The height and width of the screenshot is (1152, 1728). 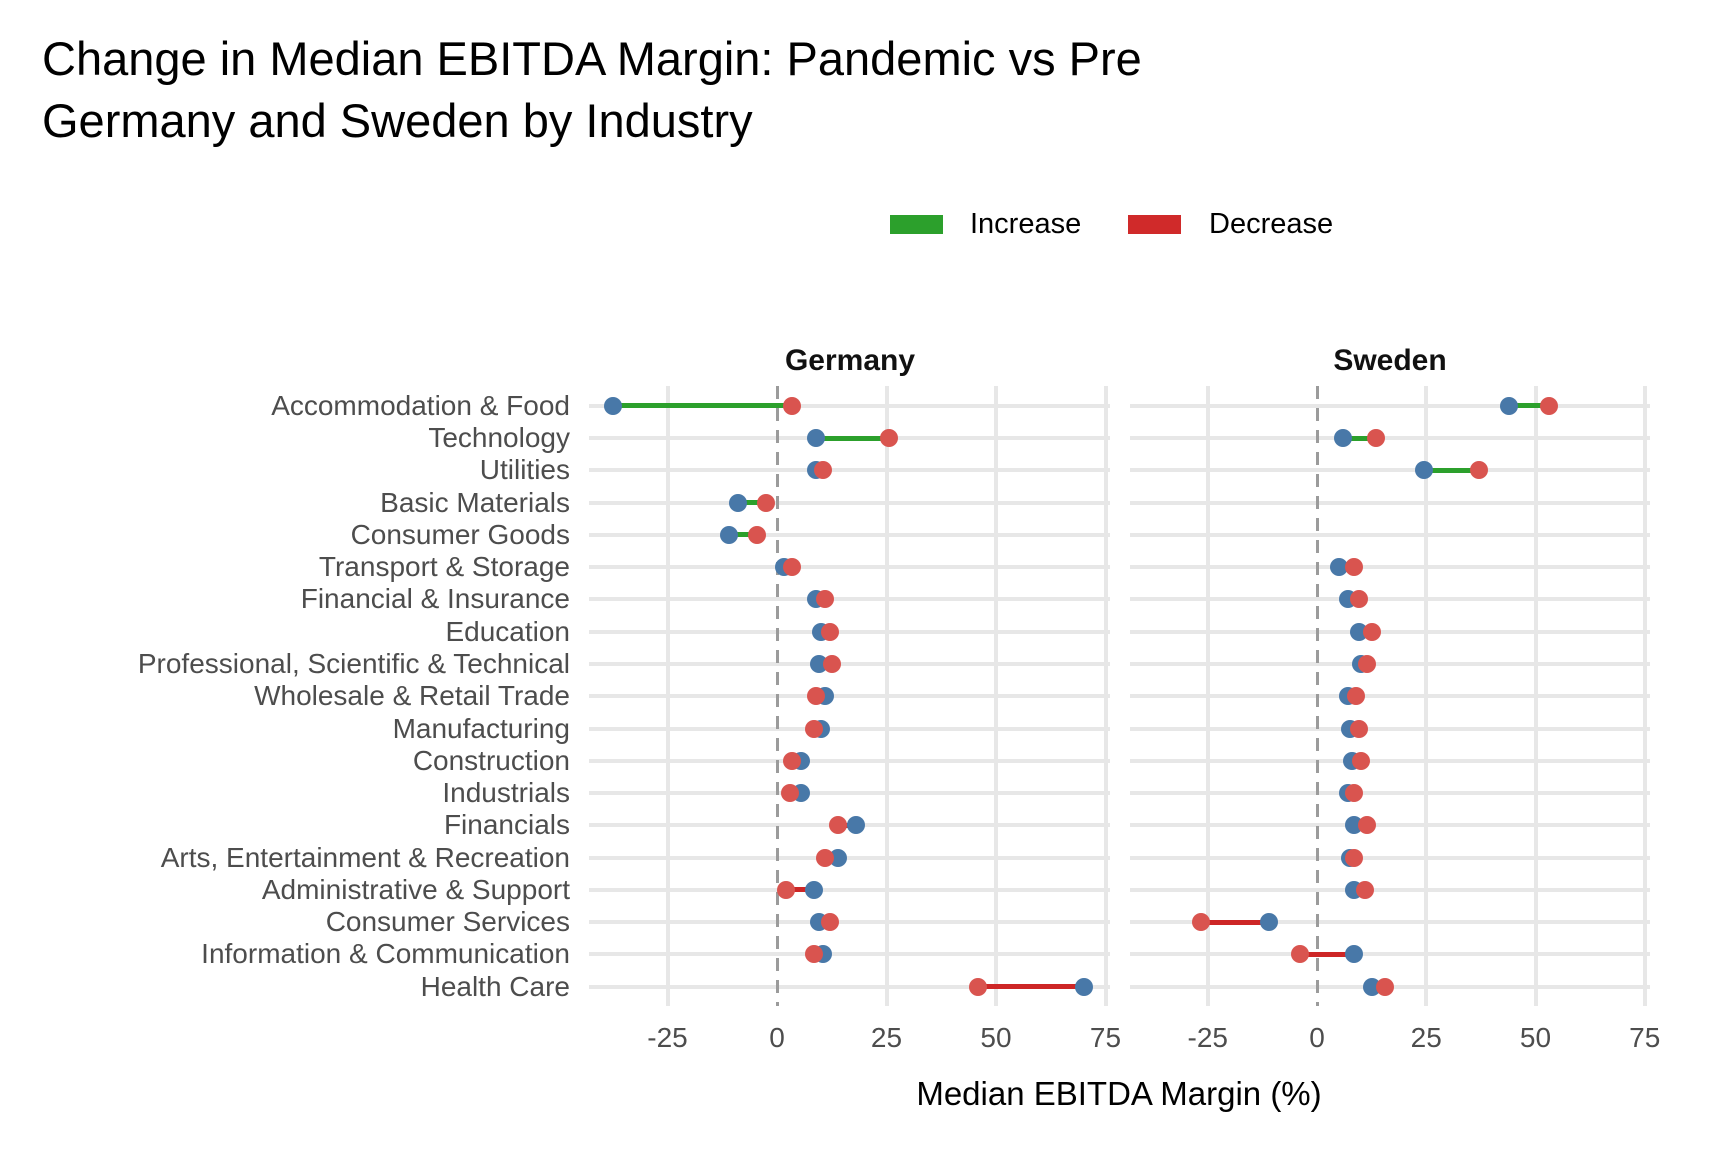 What do you see at coordinates (1026, 224) in the screenshot?
I see `legend-label-increase: Increase` at bounding box center [1026, 224].